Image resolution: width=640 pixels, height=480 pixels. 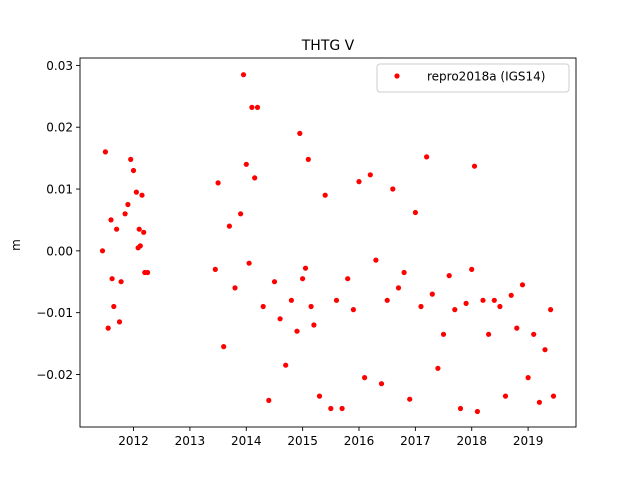 What do you see at coordinates (16, 245) in the screenshot?
I see `y-axis-label: m` at bounding box center [16, 245].